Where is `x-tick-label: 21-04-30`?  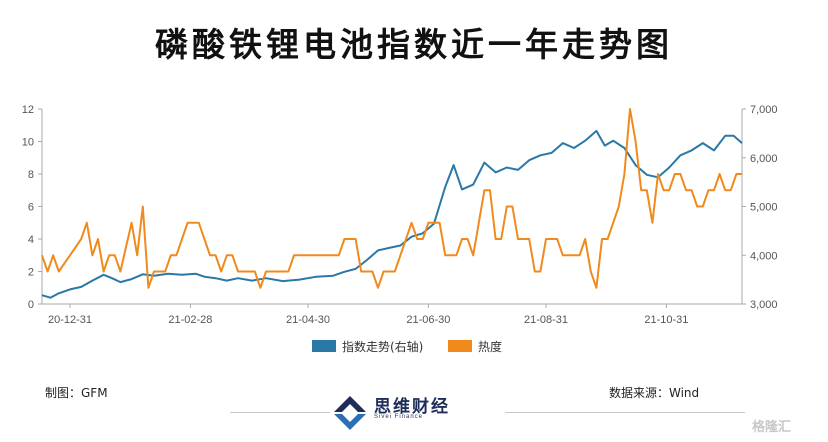 x-tick-label: 21-04-30 is located at coordinates (308, 320).